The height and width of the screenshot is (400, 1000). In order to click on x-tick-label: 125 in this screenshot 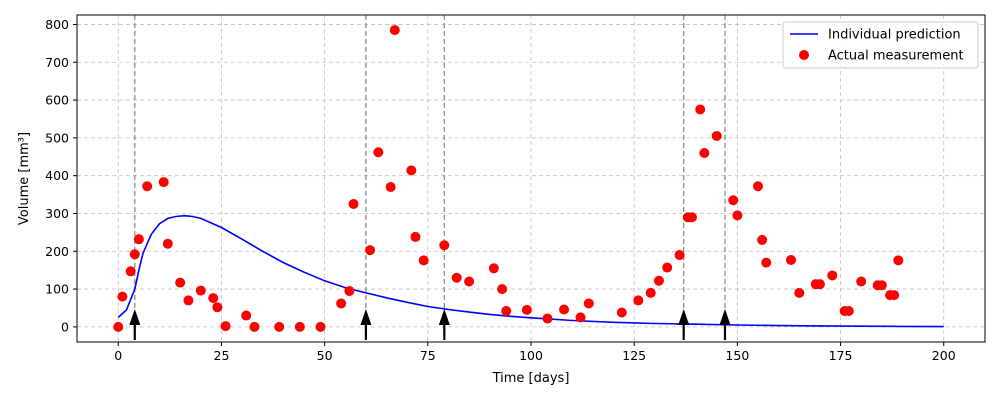, I will do `click(634, 355)`.